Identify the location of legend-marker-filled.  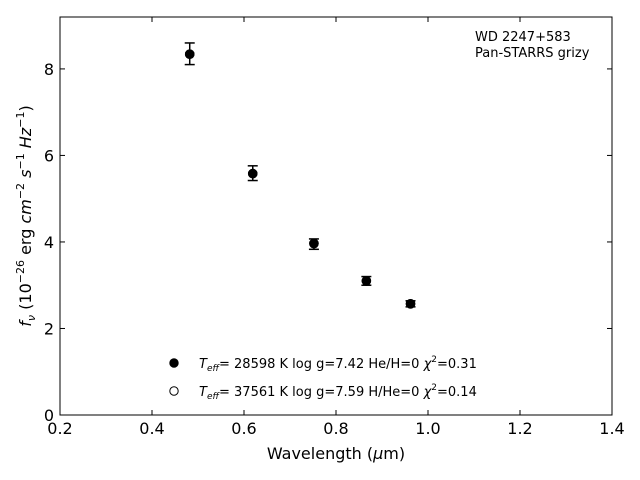
(174, 363).